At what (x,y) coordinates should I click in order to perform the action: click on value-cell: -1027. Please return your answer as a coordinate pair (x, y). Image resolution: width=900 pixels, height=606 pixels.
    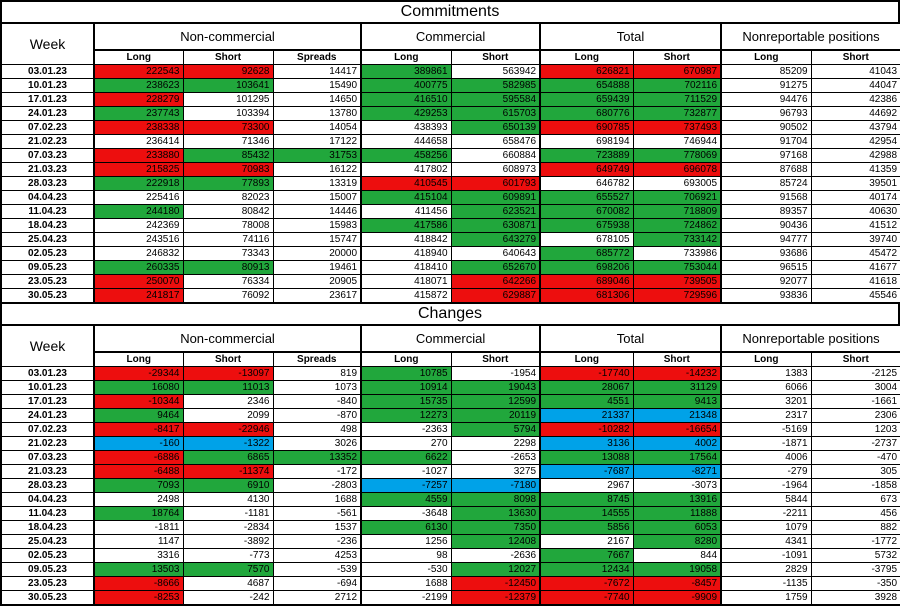
    Looking at the image, I should click on (406, 471).